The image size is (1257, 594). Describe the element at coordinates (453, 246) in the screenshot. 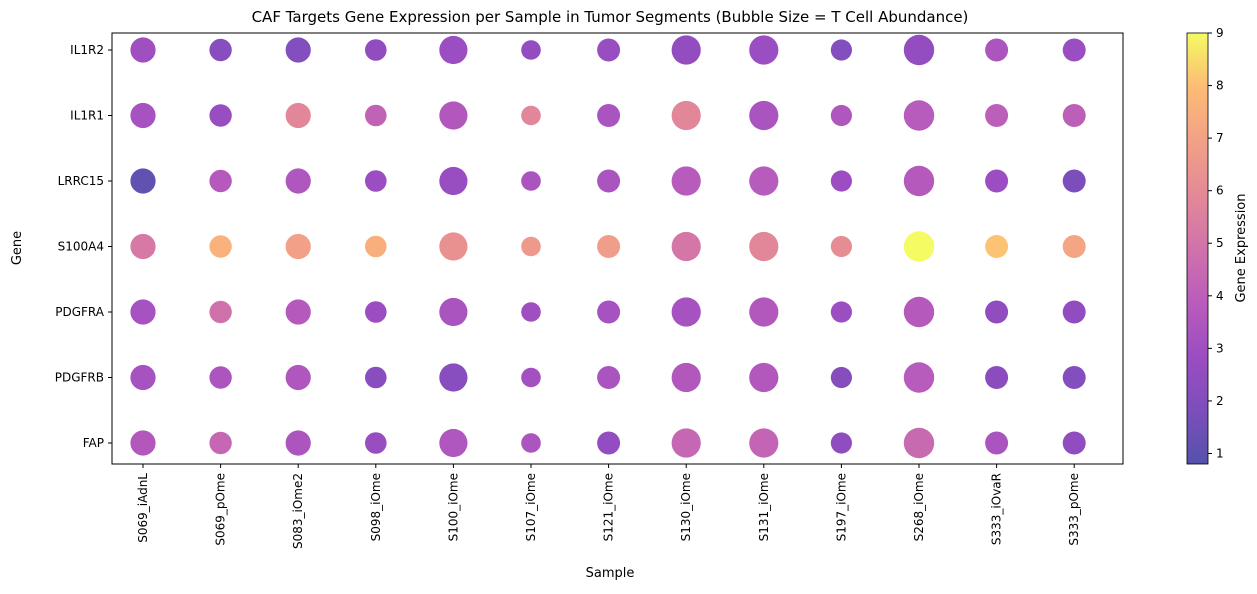

I see `bubble-S100A4-S100_iOme` at that location.